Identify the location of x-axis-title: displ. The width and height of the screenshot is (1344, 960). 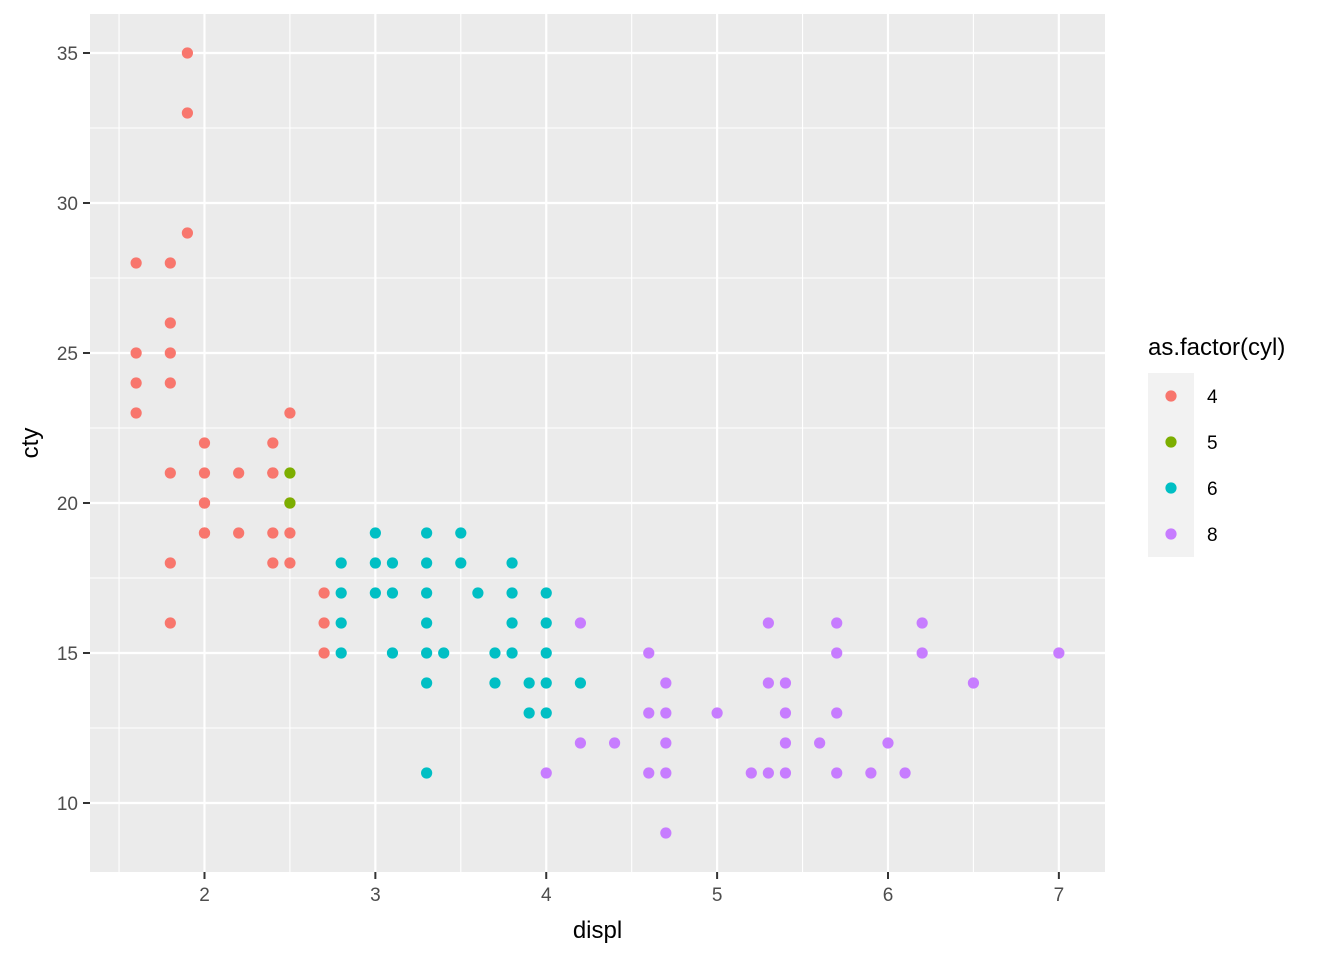
(597, 930).